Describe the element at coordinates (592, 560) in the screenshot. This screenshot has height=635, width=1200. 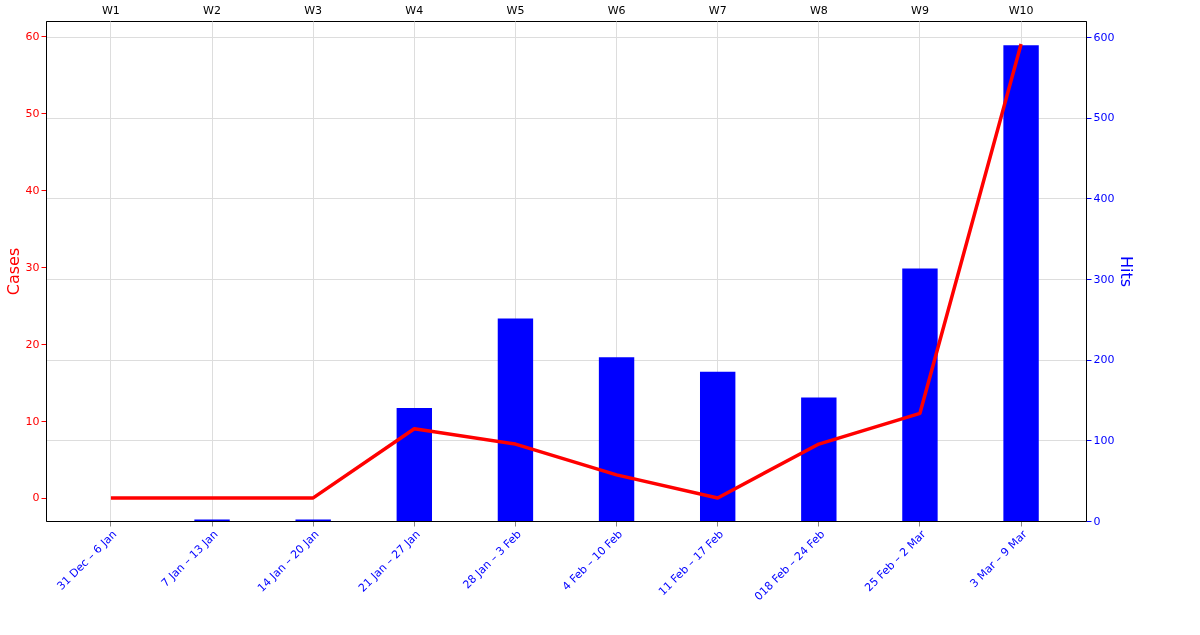
I see `x-tick-label: 4 Feb – 10 Feb` at that location.